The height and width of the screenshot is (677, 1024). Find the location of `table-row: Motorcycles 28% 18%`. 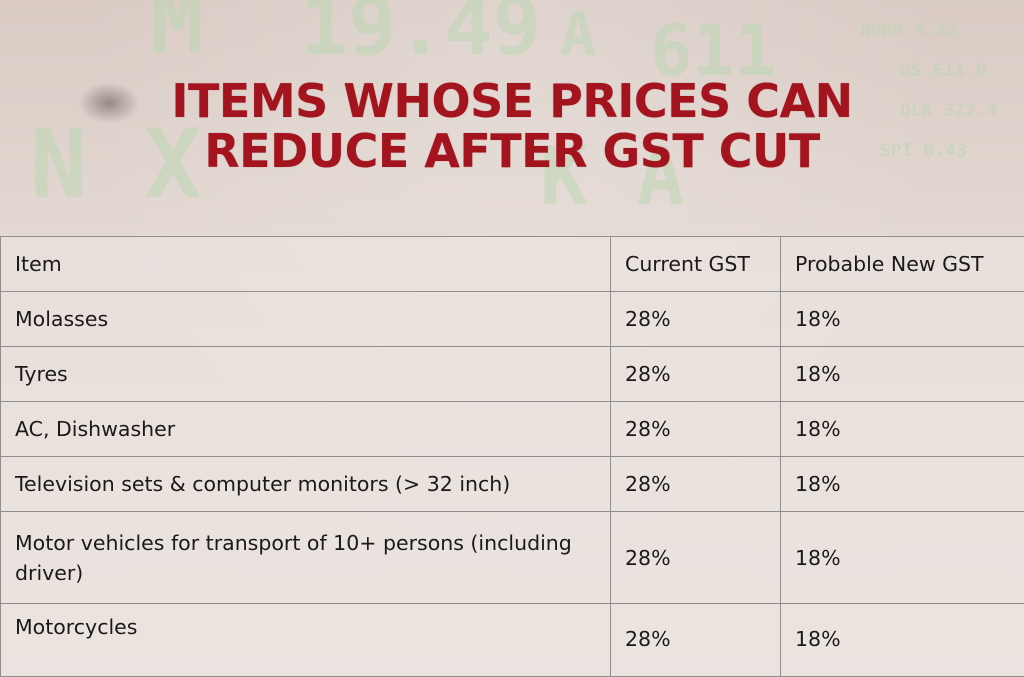

table-row: Motorcycles 28% 18% is located at coordinates (512, 640).